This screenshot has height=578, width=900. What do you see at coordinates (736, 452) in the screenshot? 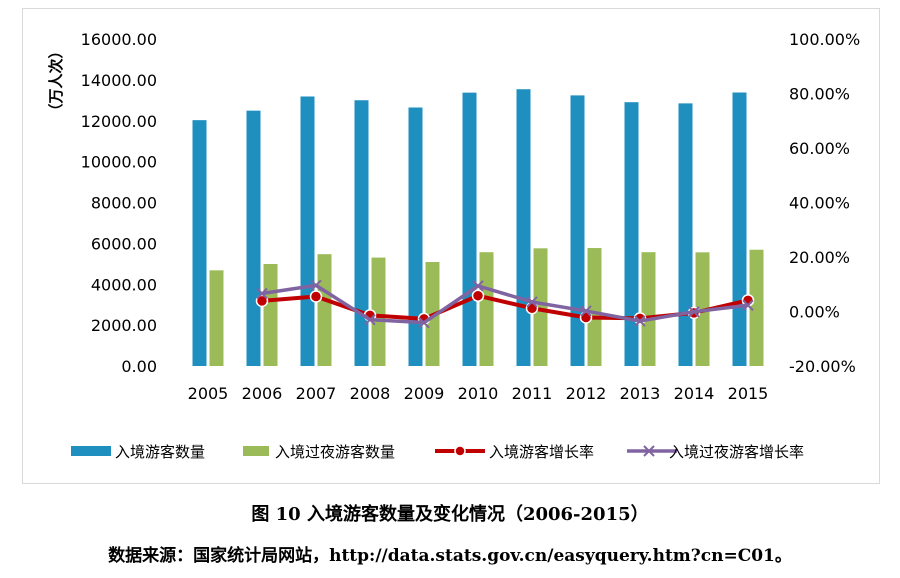
I see `legend-label: 入境过夜游客增长率` at bounding box center [736, 452].